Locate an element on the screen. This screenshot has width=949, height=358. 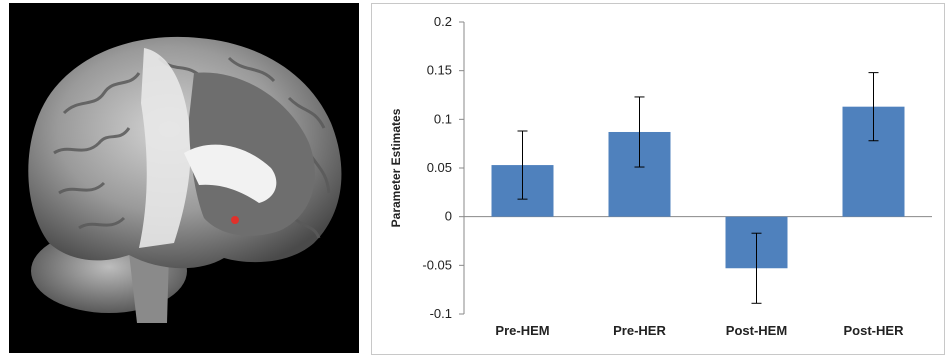
category-label: Post-HER is located at coordinates (874, 330).